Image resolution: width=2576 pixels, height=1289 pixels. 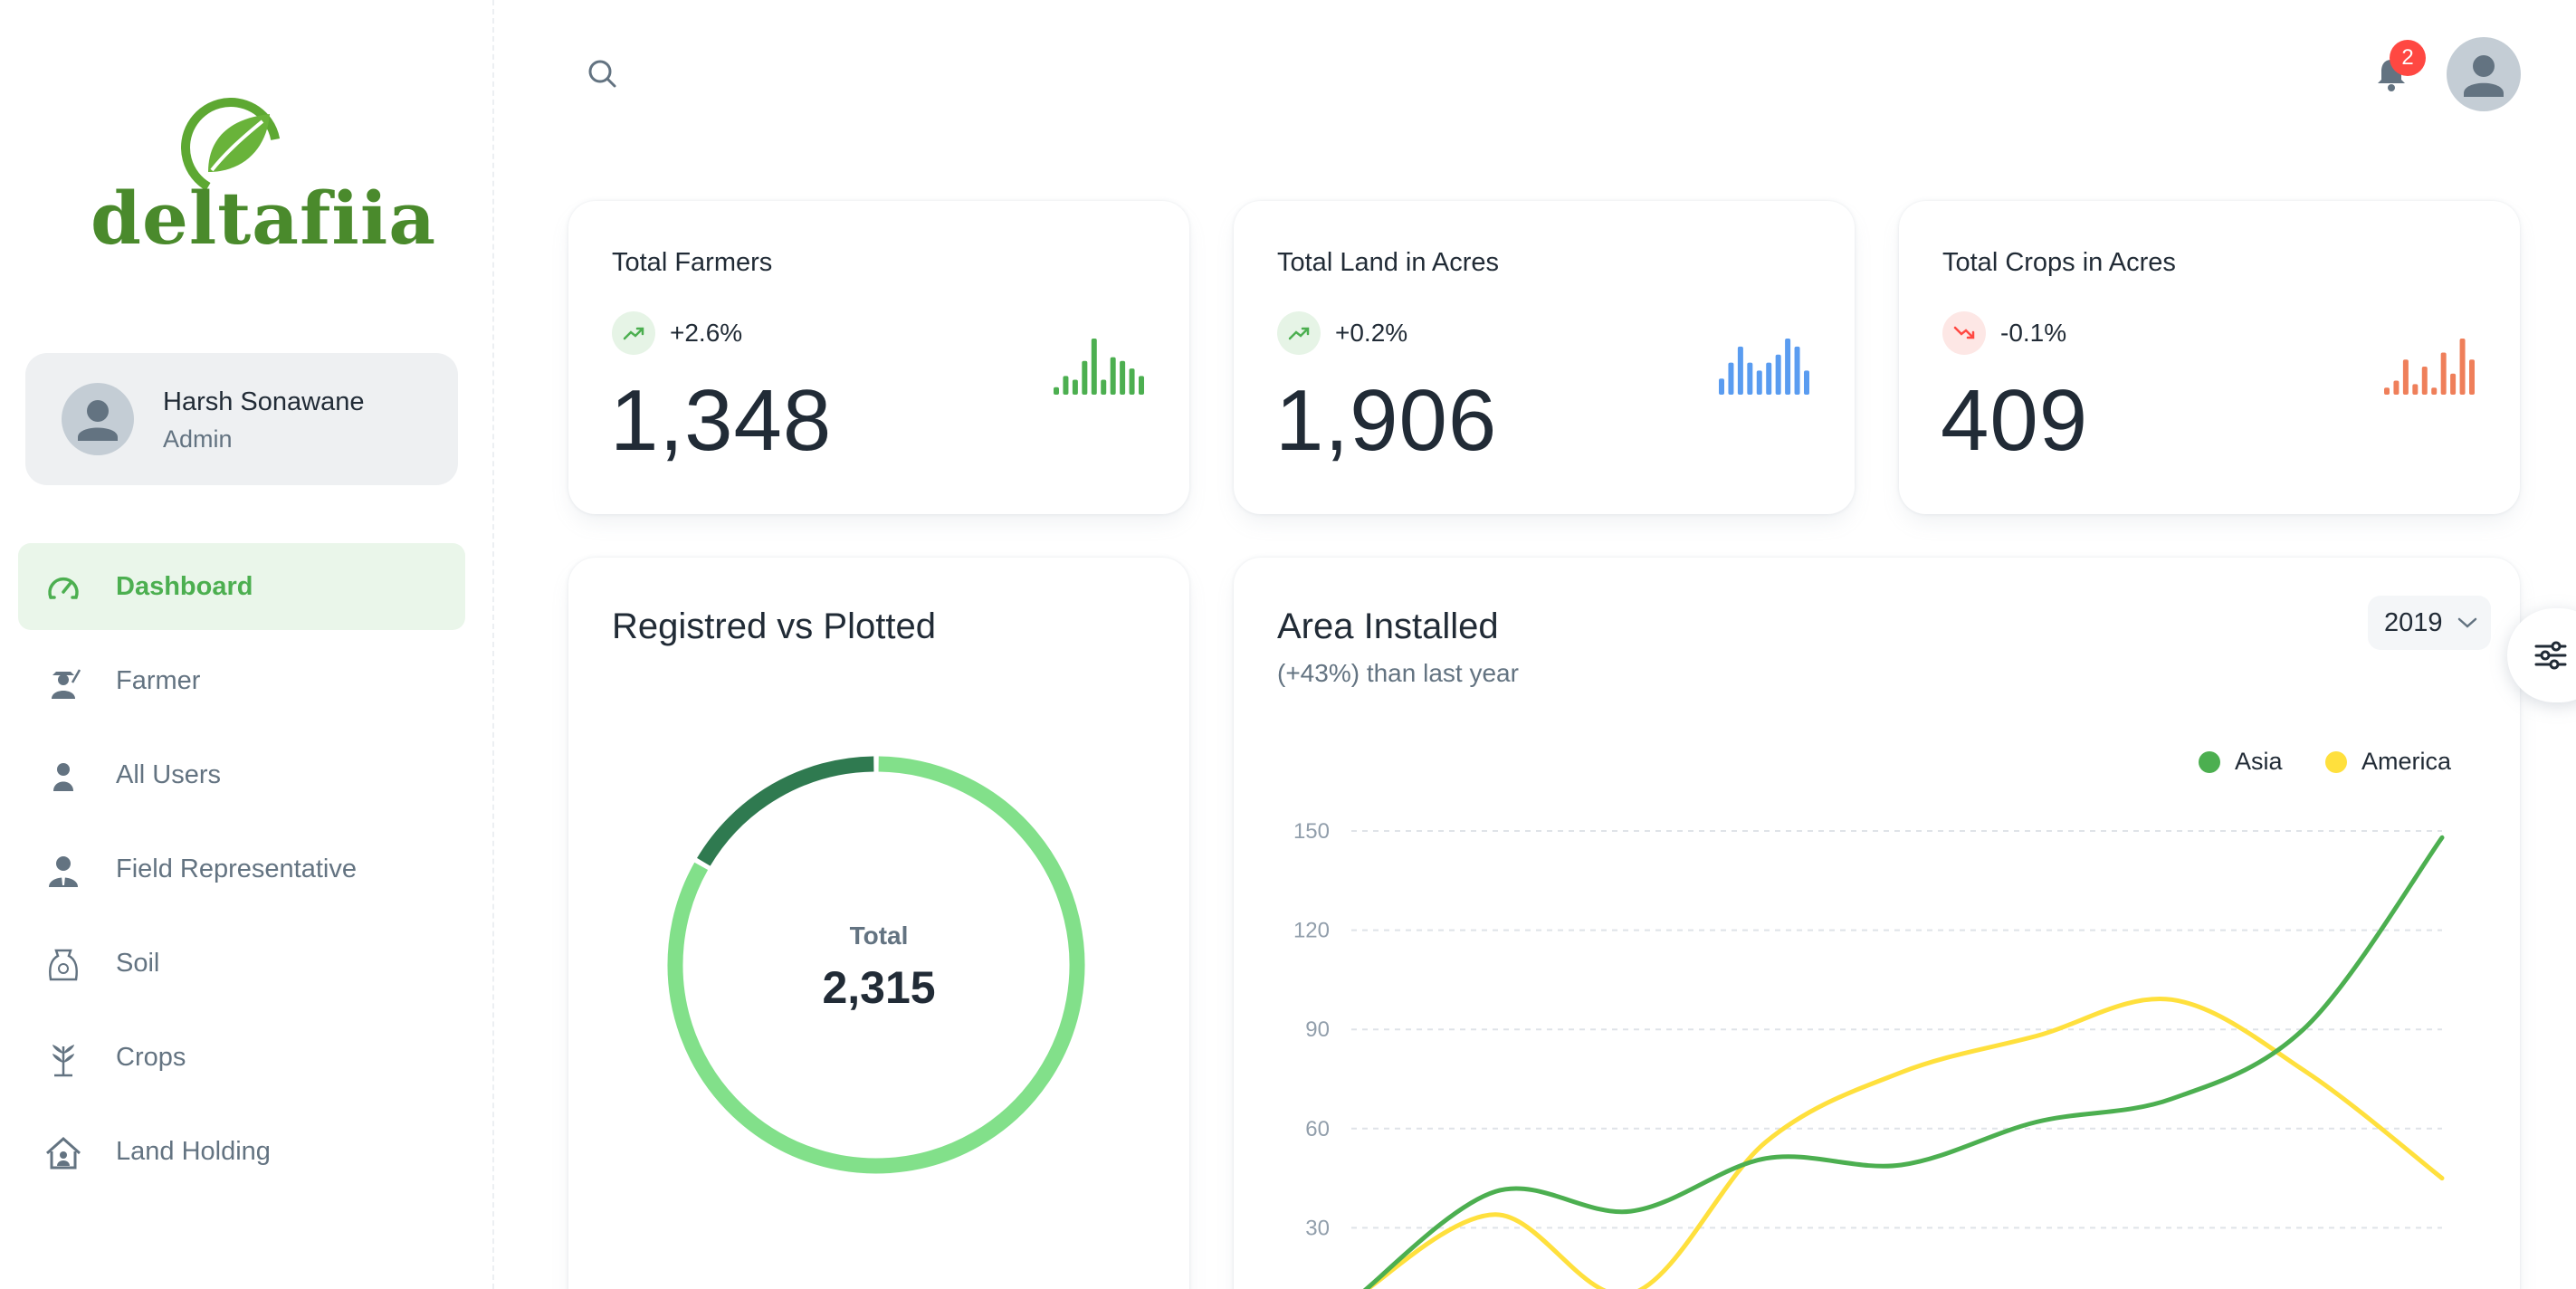 I want to click on legend-label: America, so click(x=2406, y=761).